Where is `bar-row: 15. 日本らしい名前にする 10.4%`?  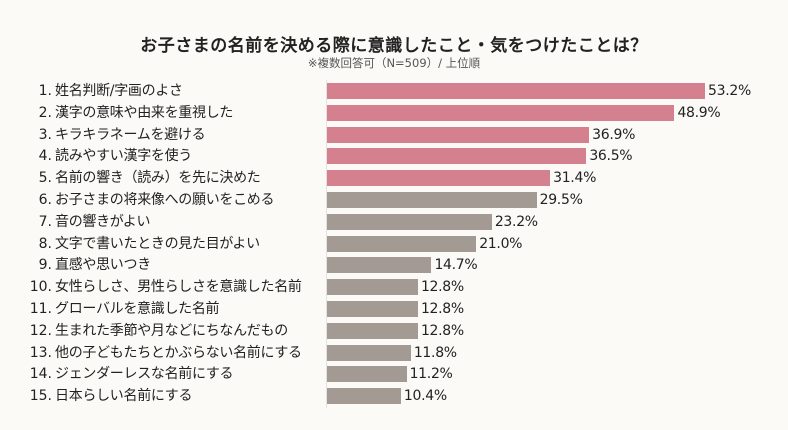 bar-row: 15. 日本らしい名前にする 10.4% is located at coordinates (394, 396).